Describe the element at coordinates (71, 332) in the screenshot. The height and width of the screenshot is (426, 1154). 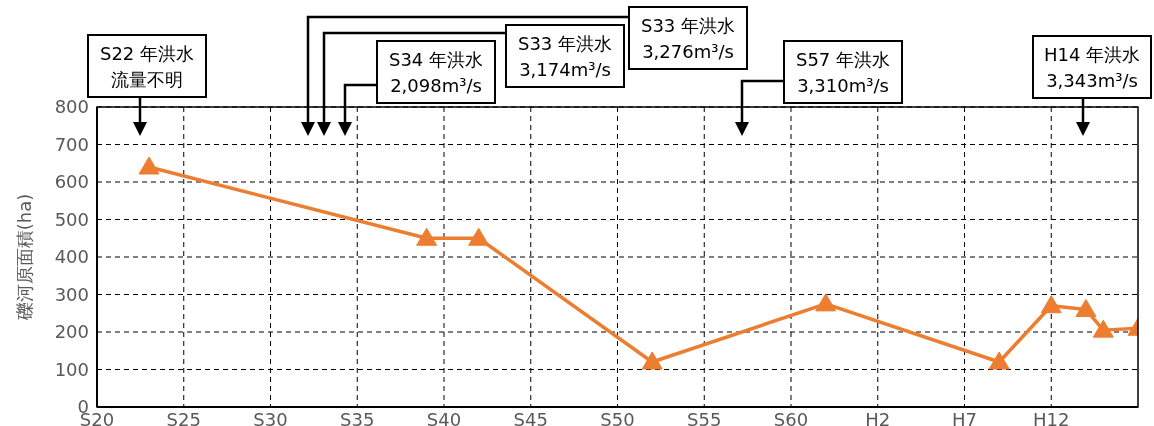
I see `y-tick-label: 200` at that location.